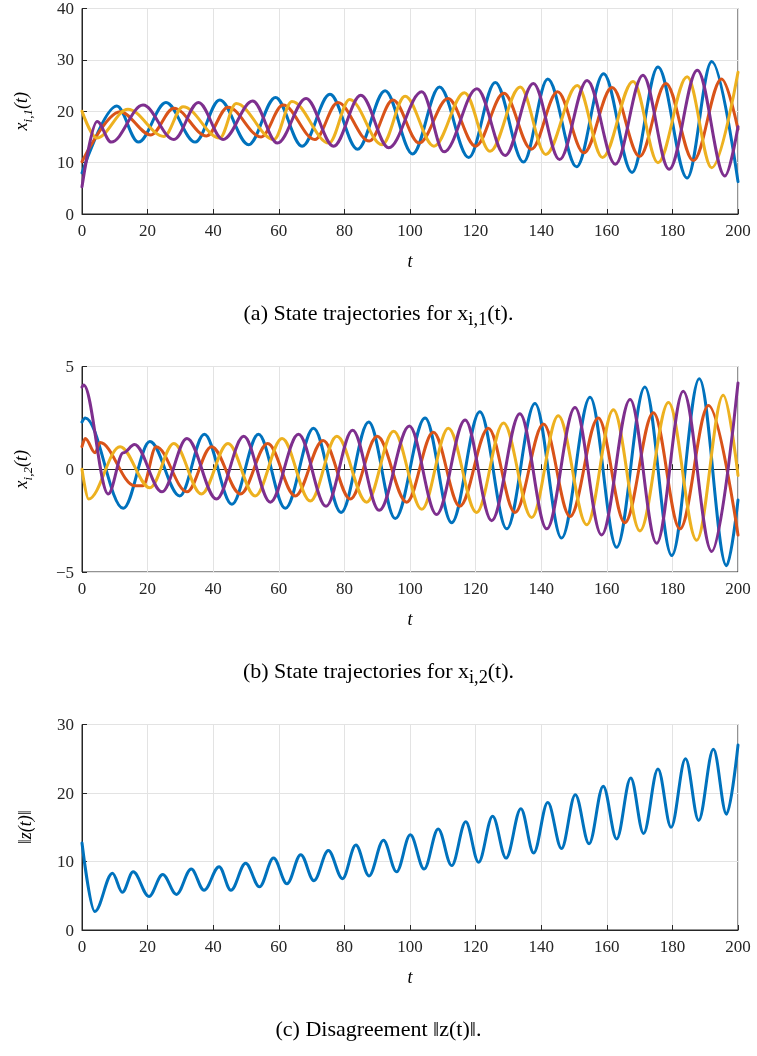 The image size is (757, 1056). I want to click on text: (b) State trajectories for x$_{i,2}$(t)., so click(378, 673).